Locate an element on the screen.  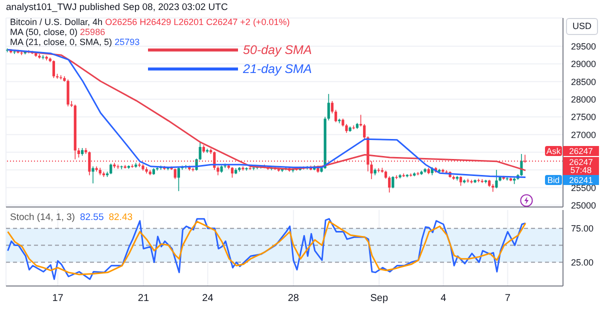
text: 26247 is located at coordinates (581, 151).